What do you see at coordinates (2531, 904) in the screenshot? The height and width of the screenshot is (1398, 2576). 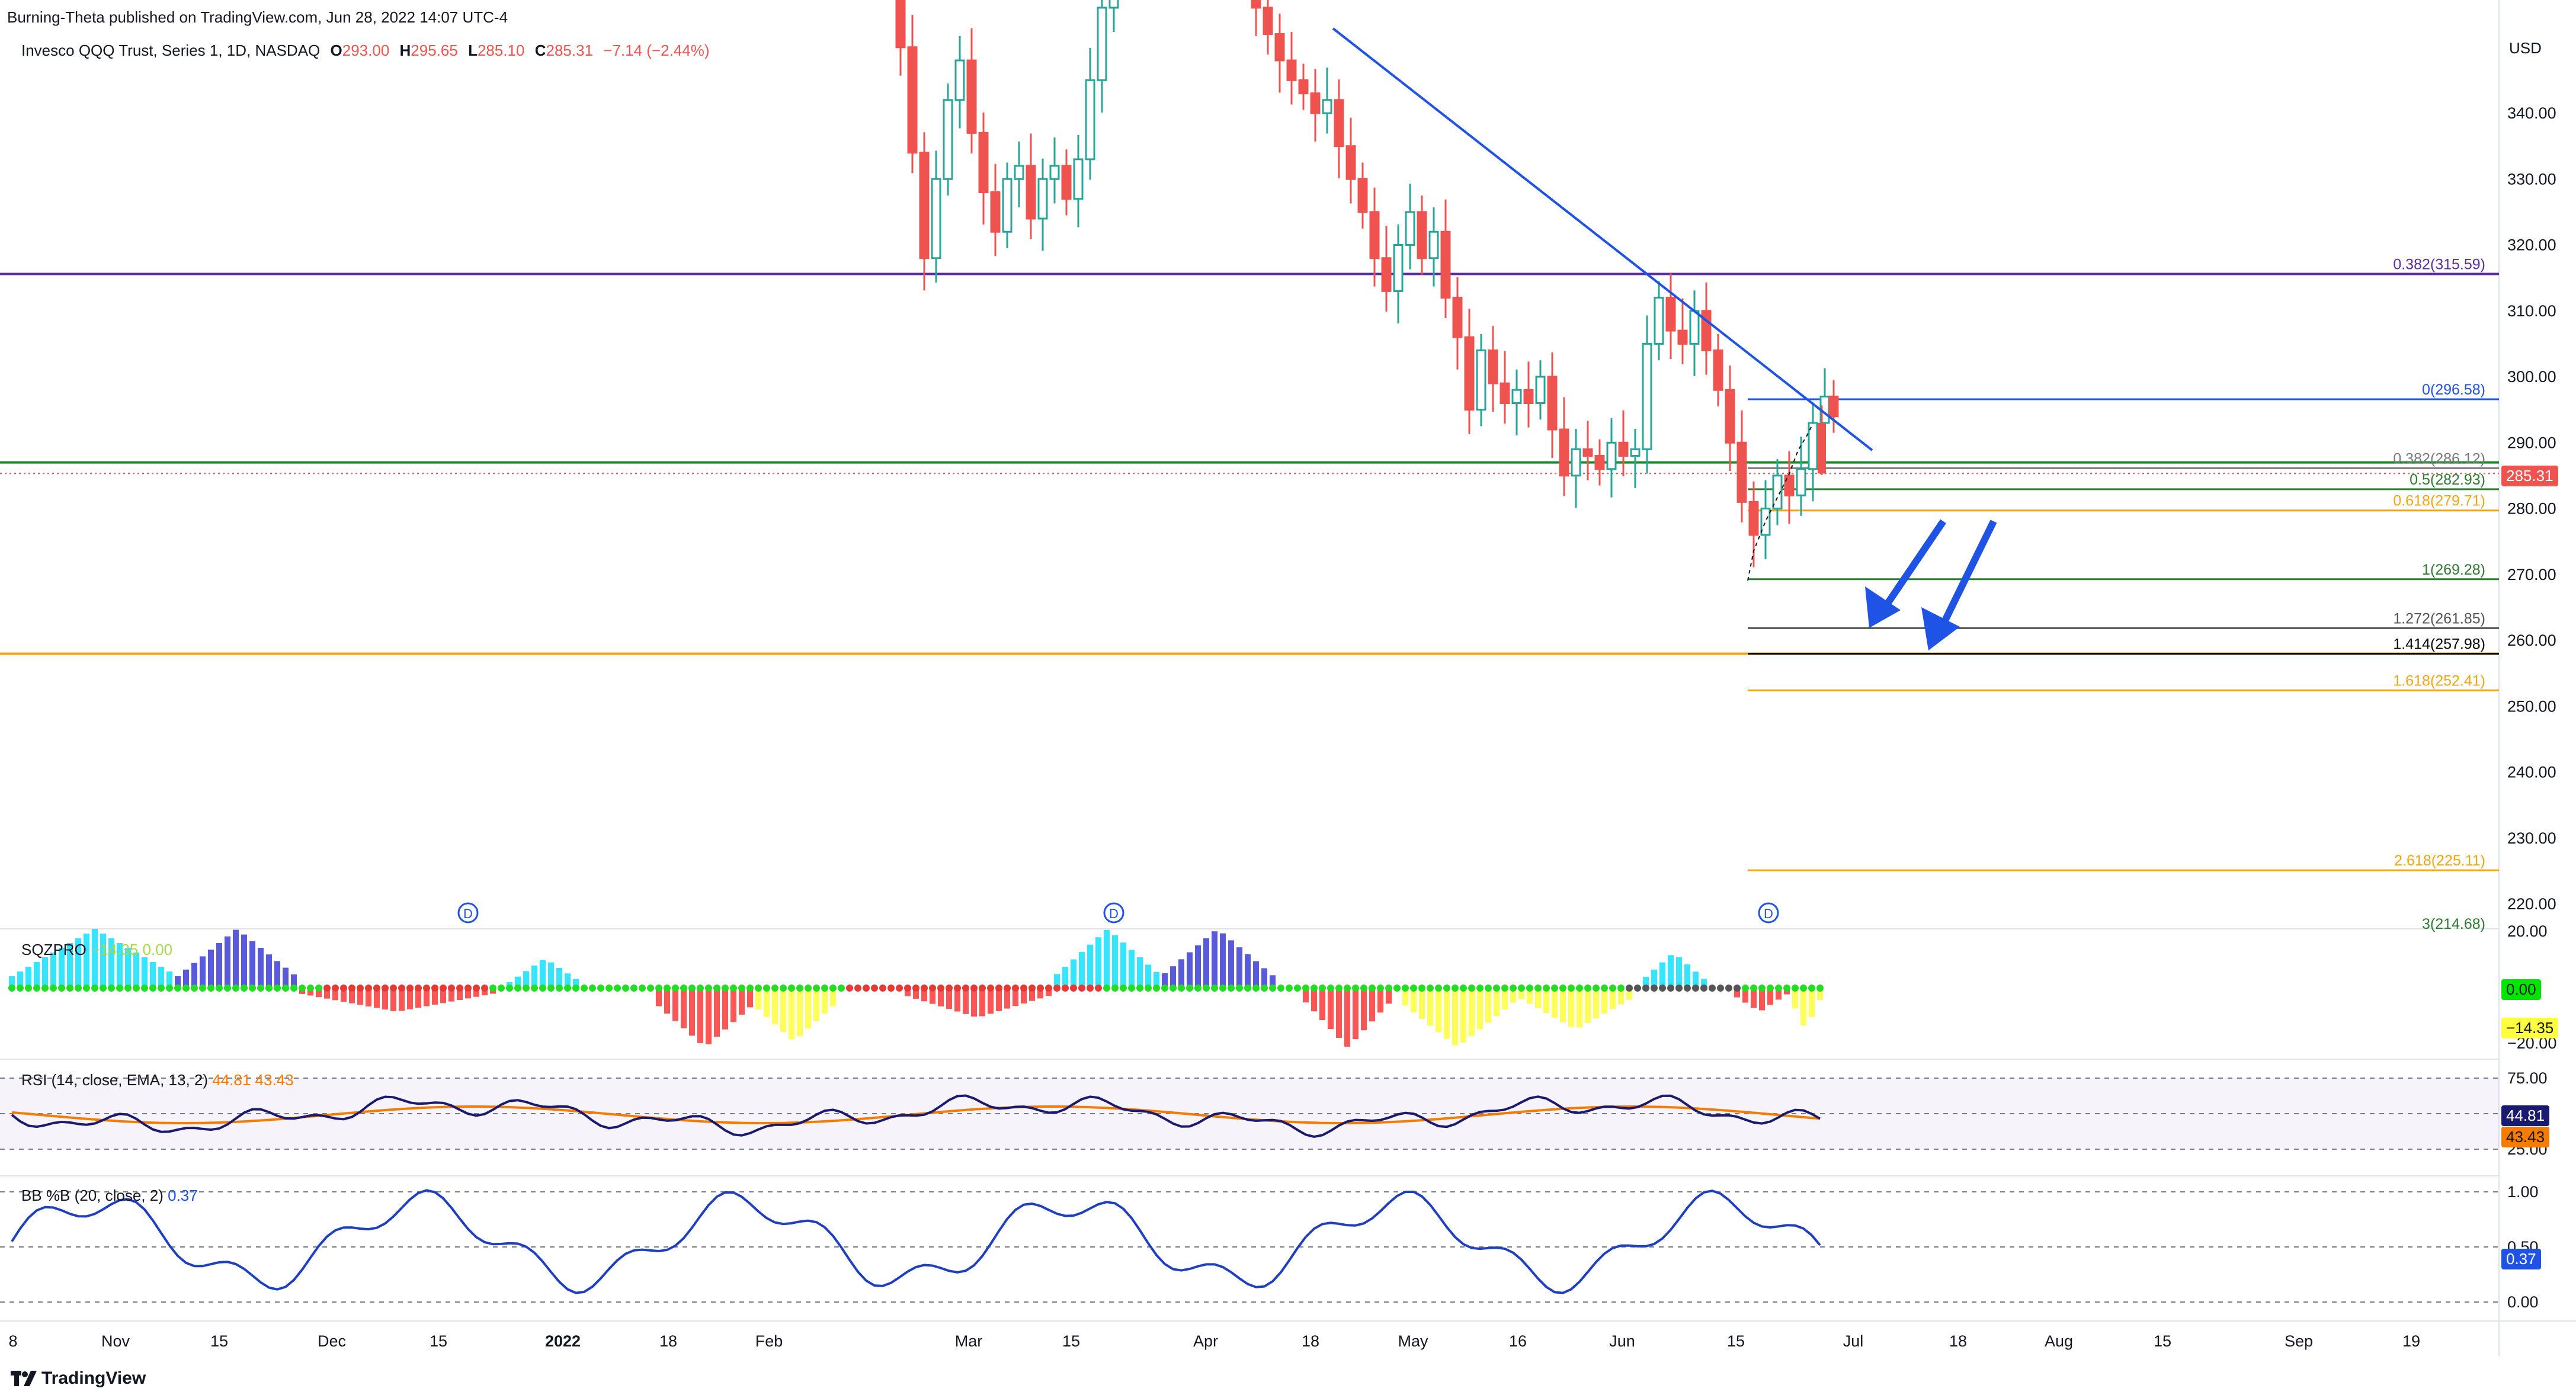 I see `price-tick-label: 220.00` at bounding box center [2531, 904].